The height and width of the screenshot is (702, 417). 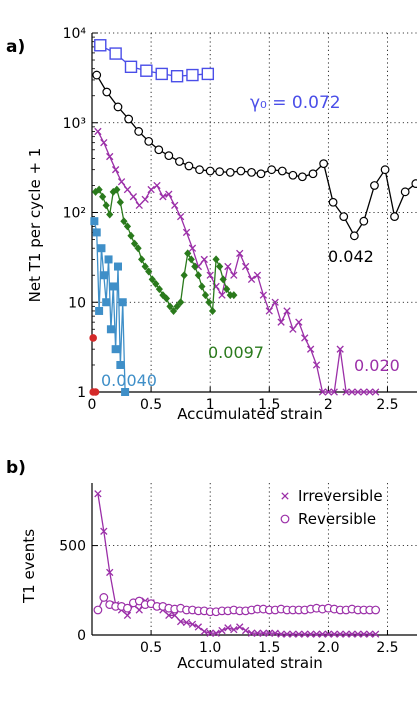 I want to click on series-label: 0.020, so click(x=377, y=365).